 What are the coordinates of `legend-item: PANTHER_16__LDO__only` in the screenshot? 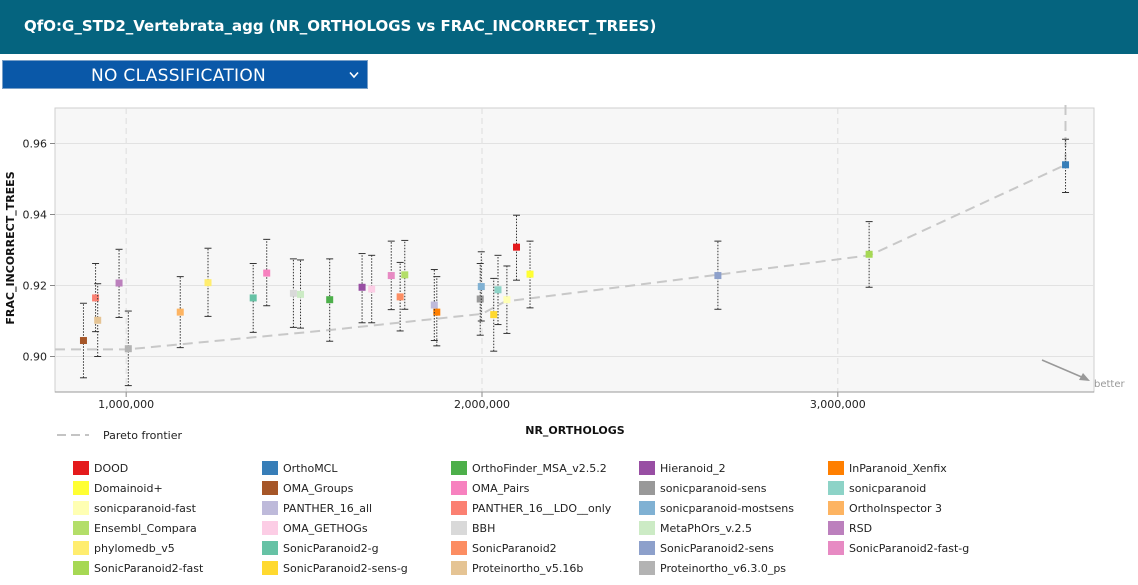 It's located at (531, 508).